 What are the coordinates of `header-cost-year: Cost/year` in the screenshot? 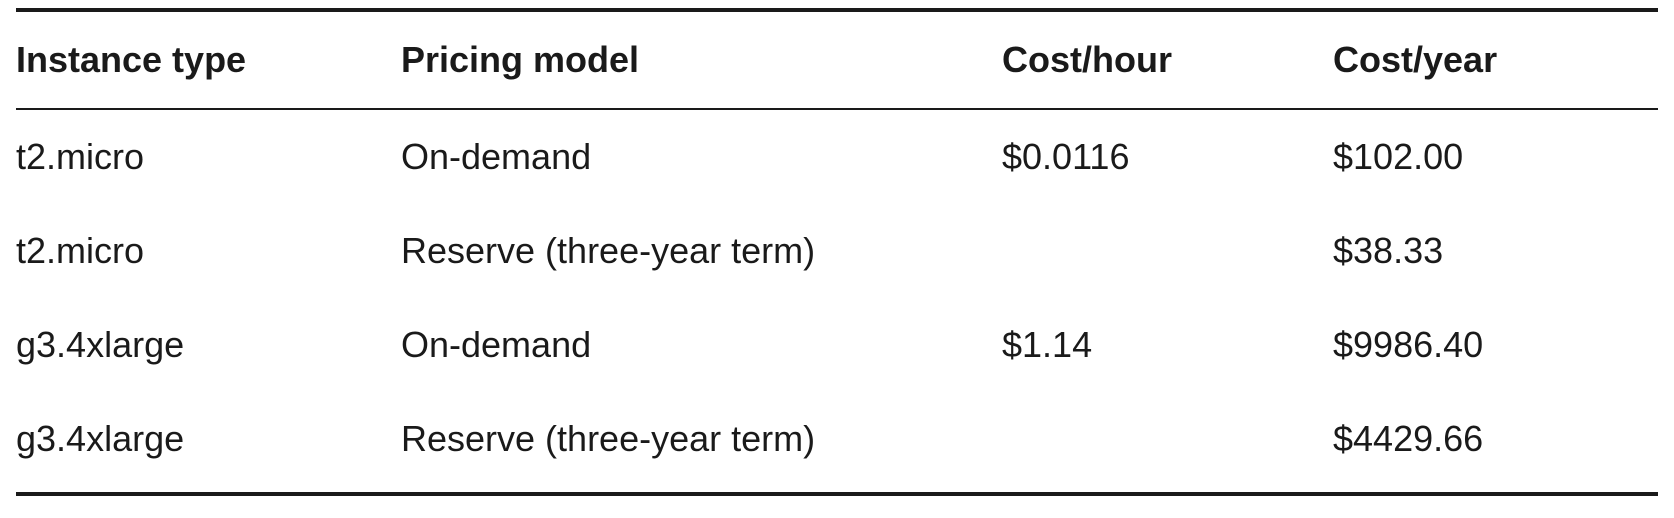 It's located at (1415, 59).